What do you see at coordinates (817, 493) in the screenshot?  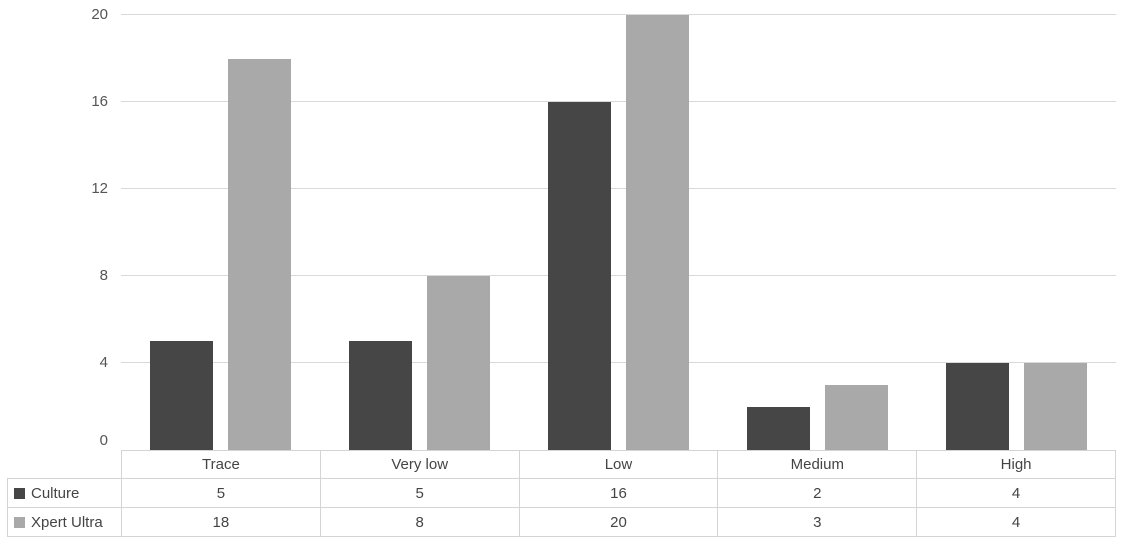 I see `value-cell: 2` at bounding box center [817, 493].